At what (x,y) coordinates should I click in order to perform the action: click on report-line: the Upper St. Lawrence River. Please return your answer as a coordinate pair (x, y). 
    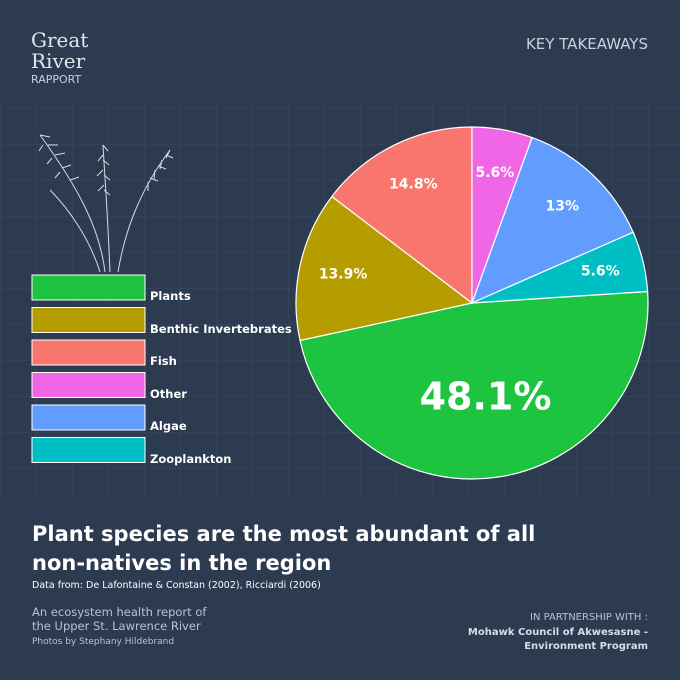
    Looking at the image, I should click on (116, 626).